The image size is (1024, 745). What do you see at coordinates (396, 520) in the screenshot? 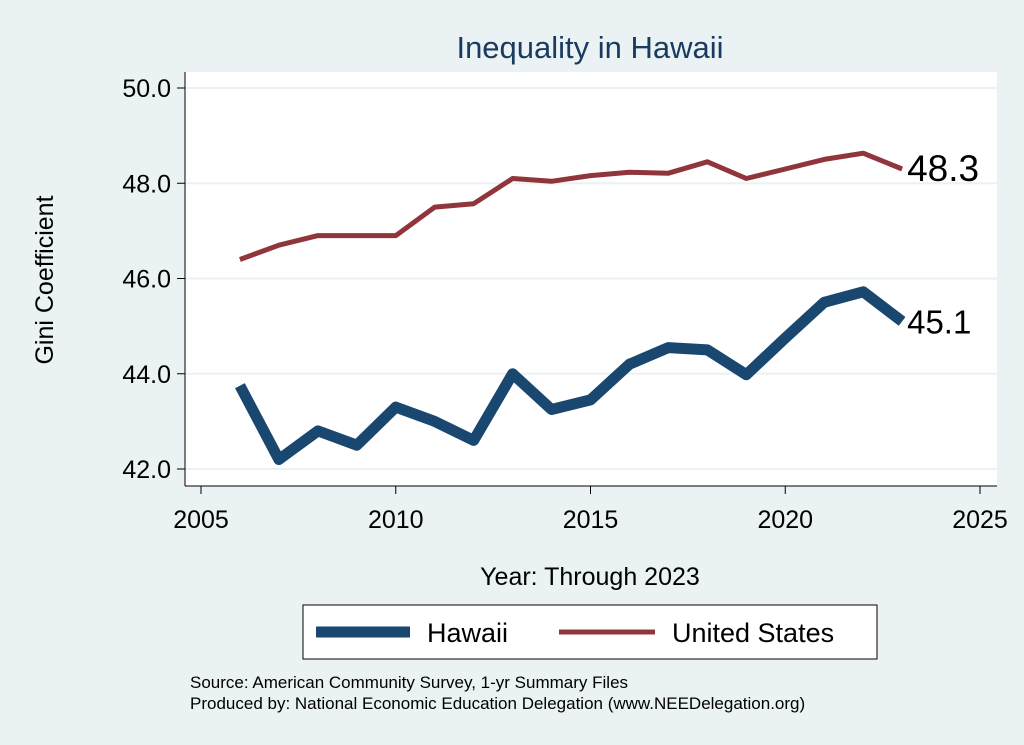
I see `x-tick-label-2010: 2010` at bounding box center [396, 520].